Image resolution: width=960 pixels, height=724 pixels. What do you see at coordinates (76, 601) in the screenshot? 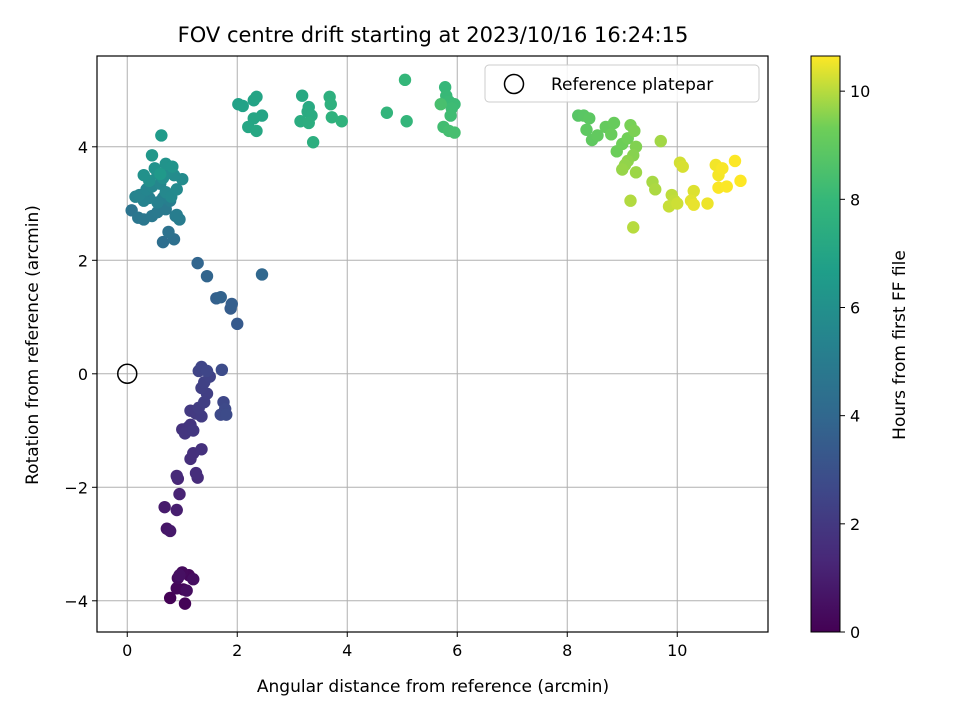
I see `y-tick-label: −4` at bounding box center [76, 601].